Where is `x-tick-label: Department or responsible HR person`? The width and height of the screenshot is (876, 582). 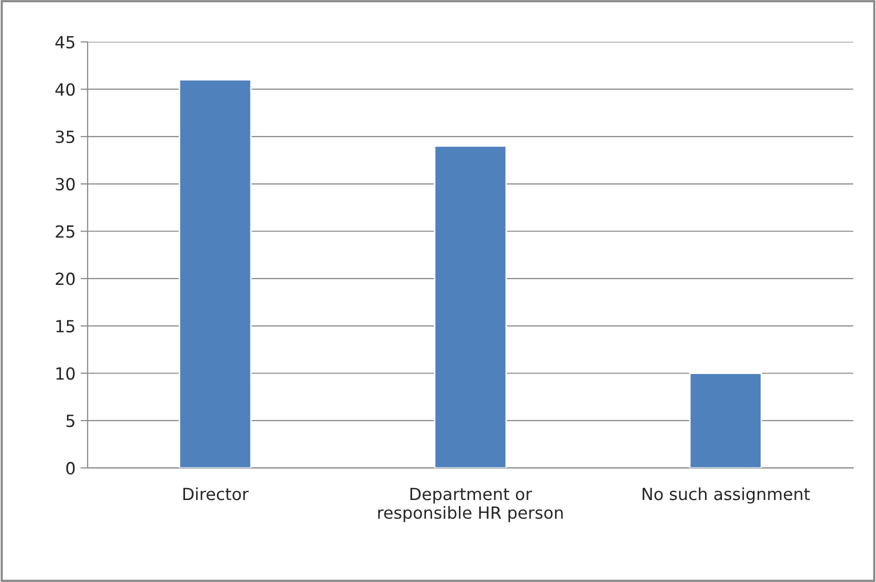
x-tick-label: Department or responsible HR person is located at coordinates (470, 505).